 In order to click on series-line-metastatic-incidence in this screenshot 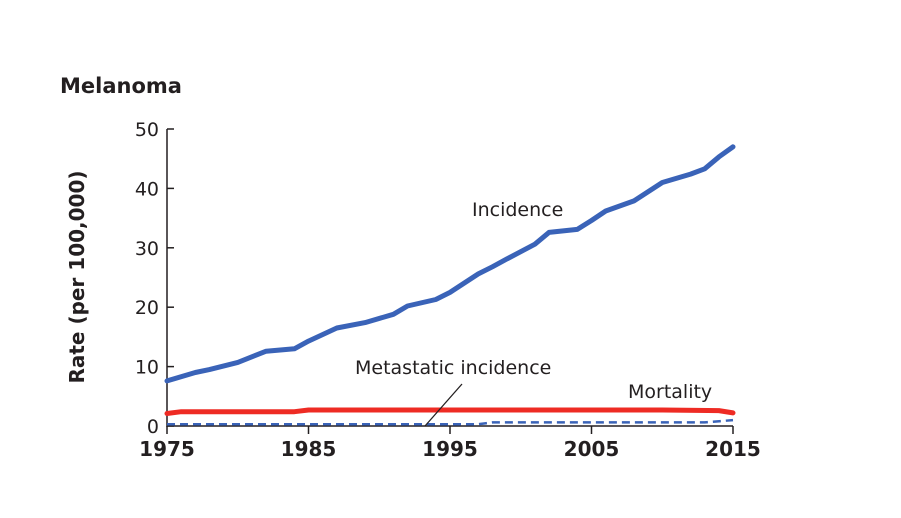, I will do `click(450, 422)`.